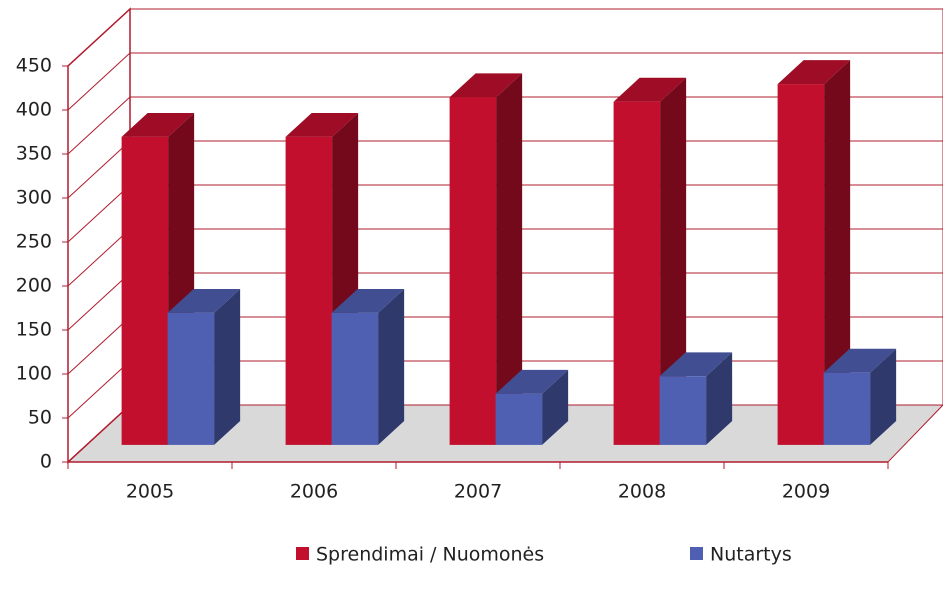 Image resolution: width=943 pixels, height=598 pixels. What do you see at coordinates (34, 66) in the screenshot?
I see `y-tick-label: 450` at bounding box center [34, 66].